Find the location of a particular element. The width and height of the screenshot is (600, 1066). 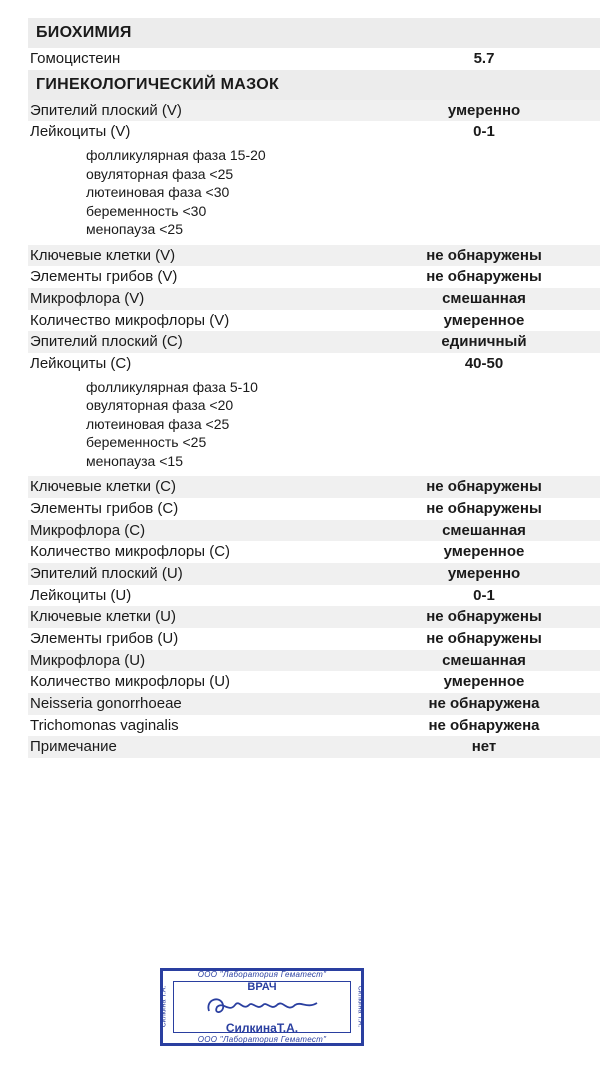

result-label: Количество микрофлоры (С) is located at coordinates (130, 552).